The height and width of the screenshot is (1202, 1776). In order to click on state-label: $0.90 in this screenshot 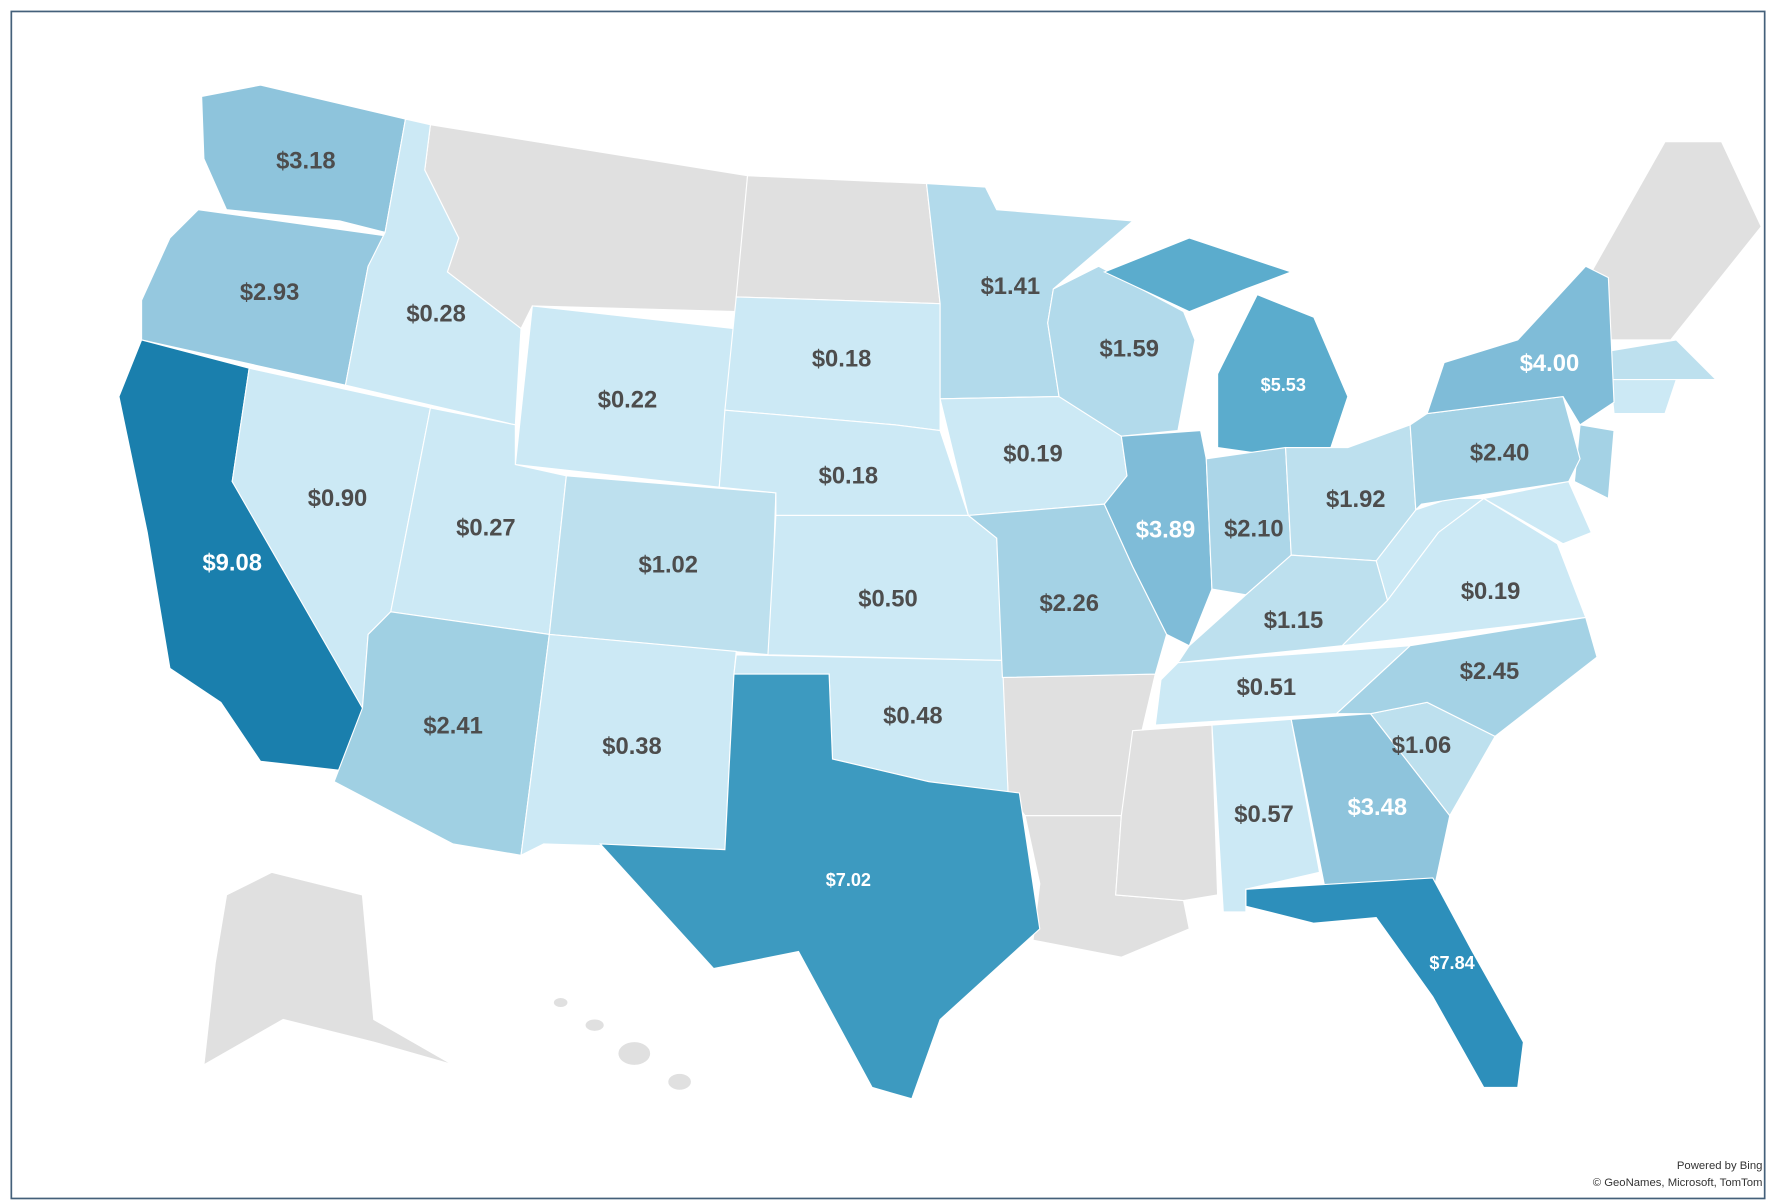, I will do `click(337, 498)`.